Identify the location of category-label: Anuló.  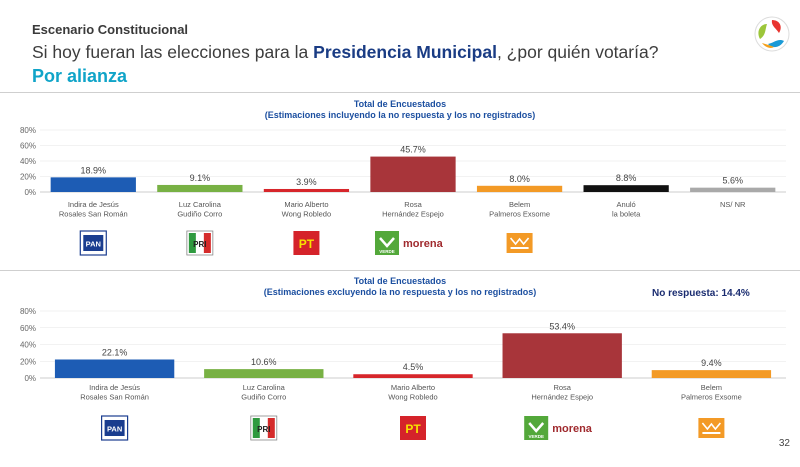
(626, 204).